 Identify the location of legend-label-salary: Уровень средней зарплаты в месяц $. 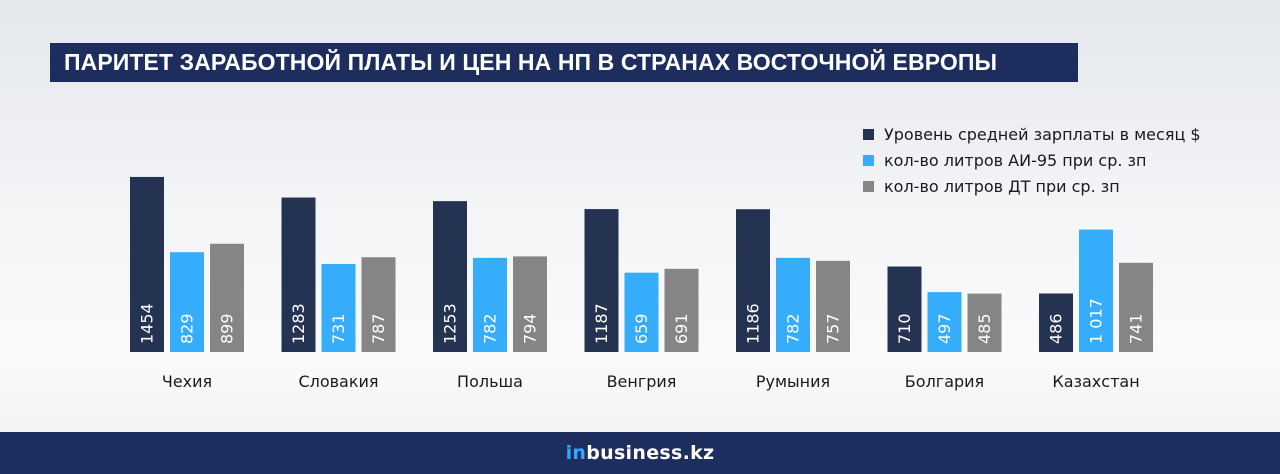
(1042, 134).